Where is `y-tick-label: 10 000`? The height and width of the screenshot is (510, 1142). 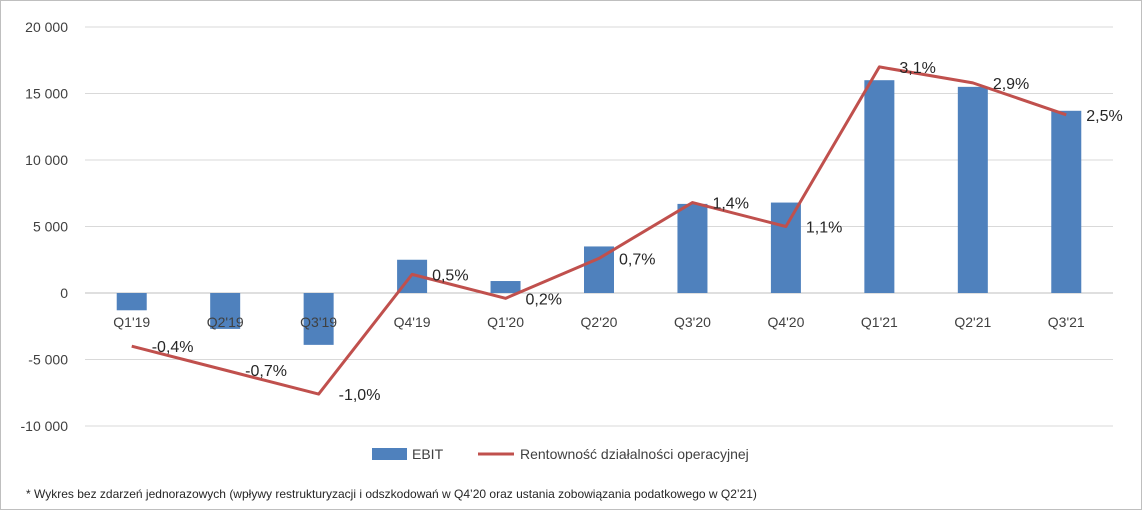
y-tick-label: 10 000 is located at coordinates (46, 160).